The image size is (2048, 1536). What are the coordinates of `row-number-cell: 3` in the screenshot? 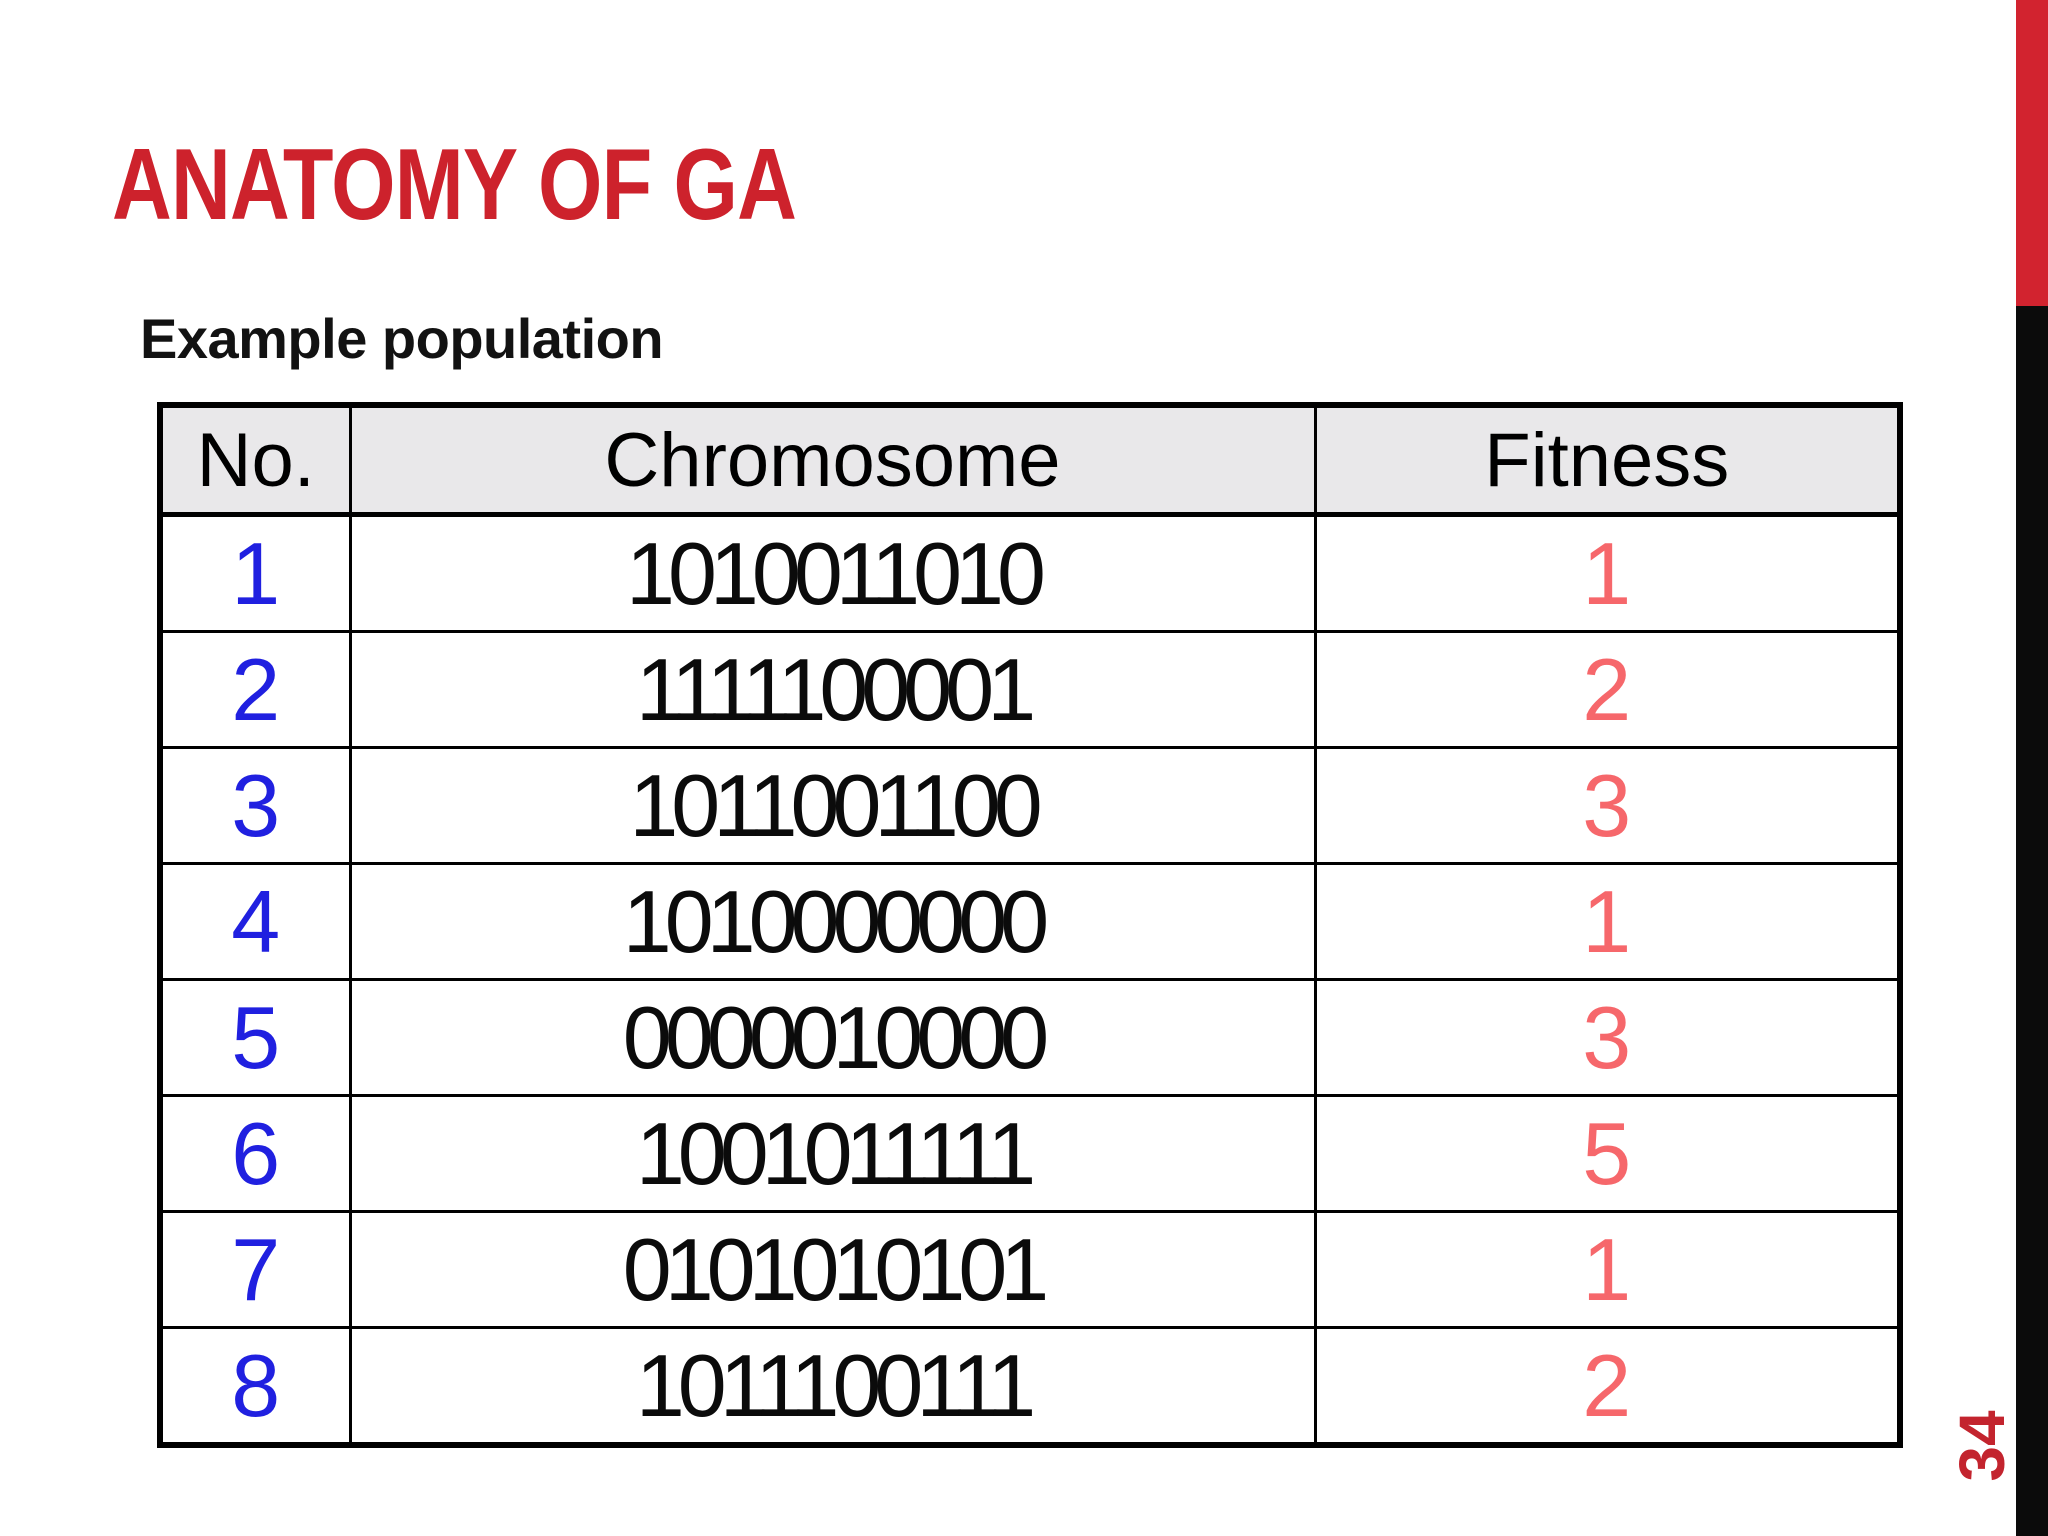 It's located at (255, 805).